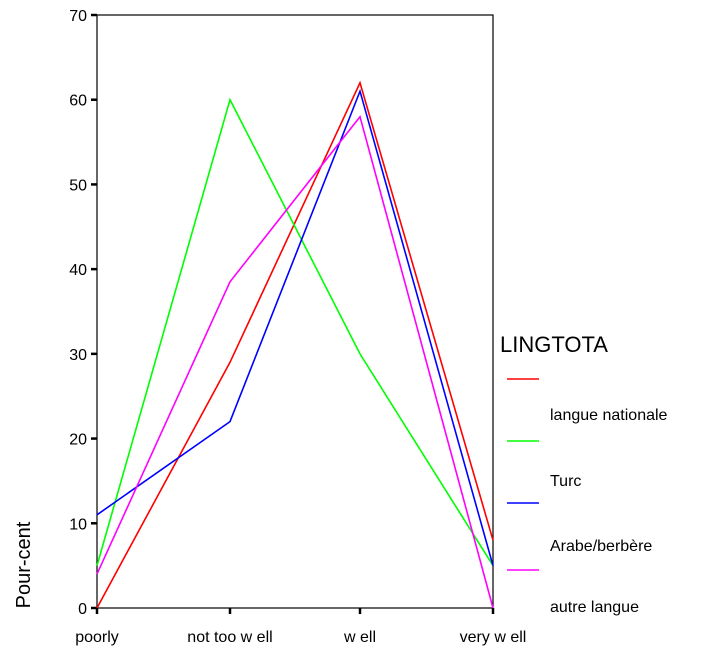 Image resolution: width=707 pixels, height=656 pixels. I want to click on y-tick-label: 30, so click(78, 355).